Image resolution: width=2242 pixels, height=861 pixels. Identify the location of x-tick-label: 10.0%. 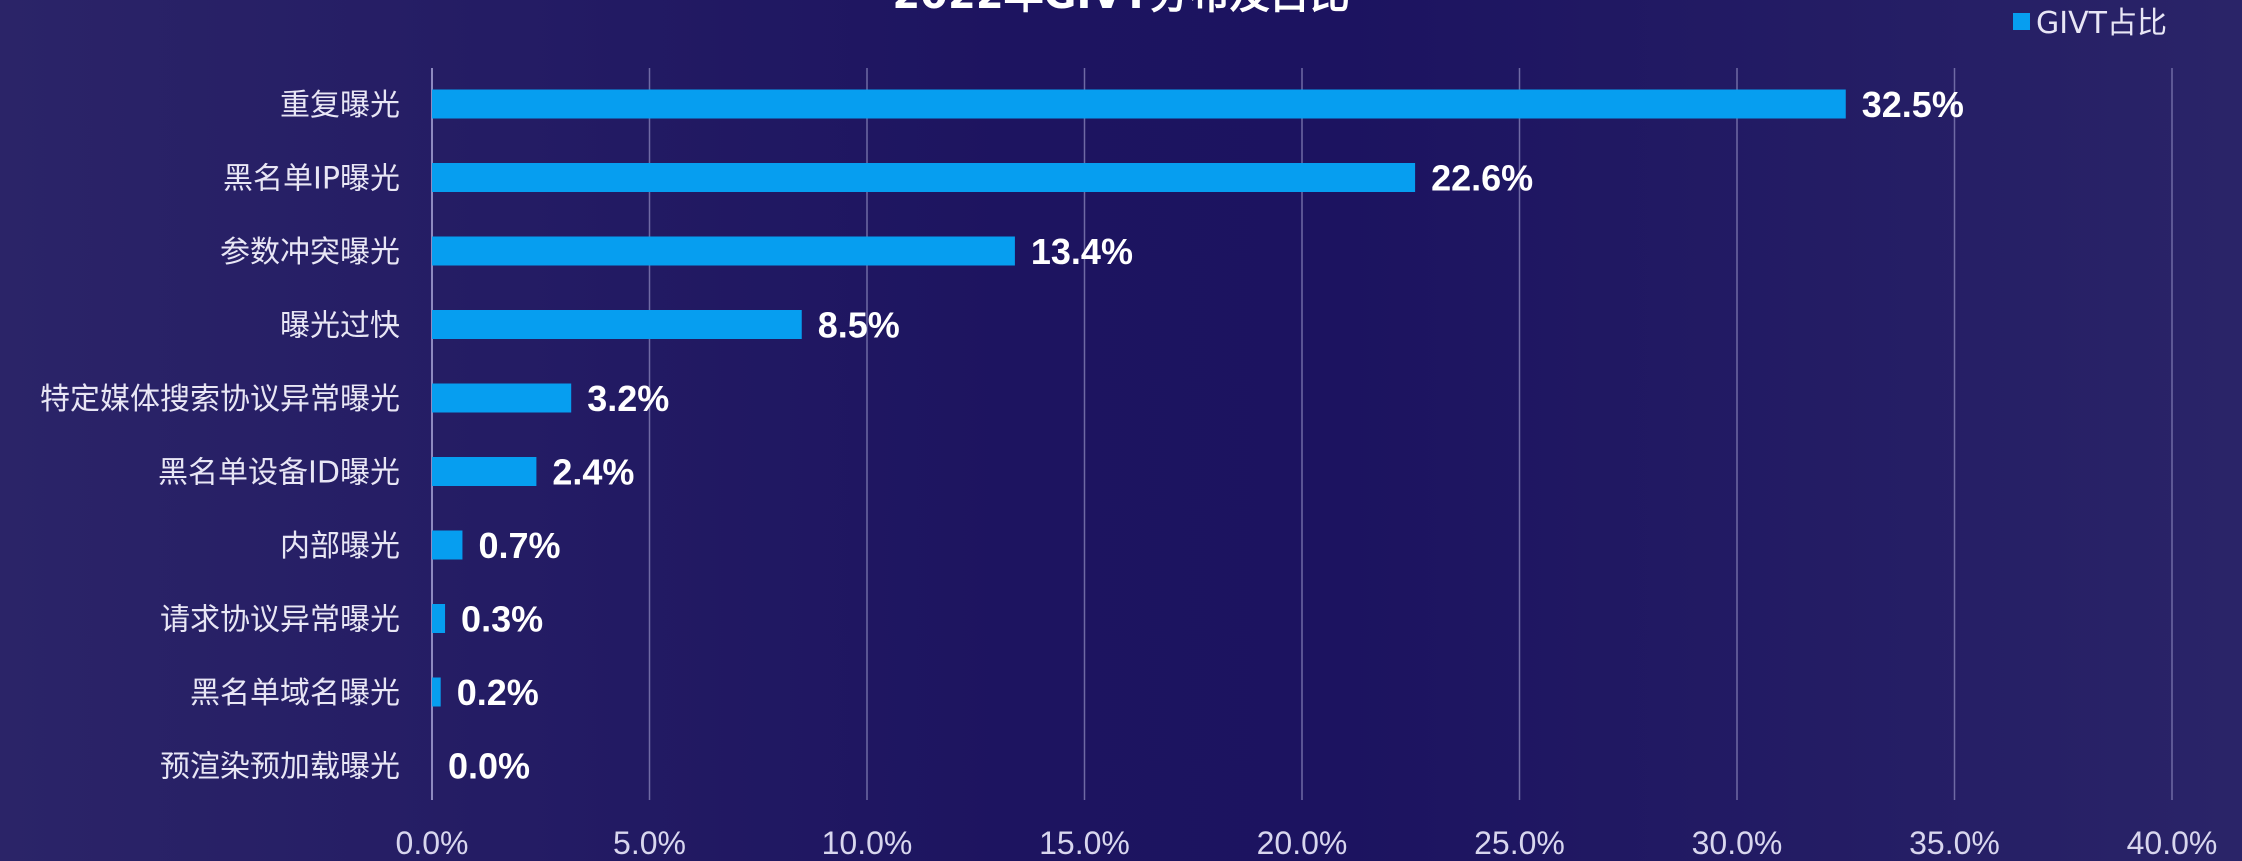
(867, 843).